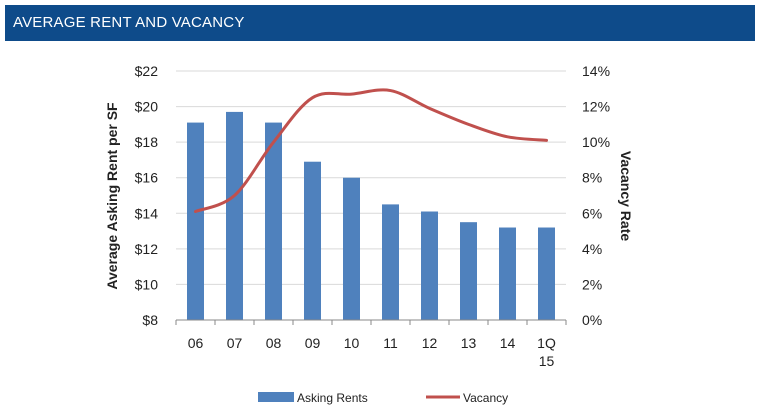 The image size is (761, 416). What do you see at coordinates (147, 142) in the screenshot?
I see `y-left-tick-label: $18` at bounding box center [147, 142].